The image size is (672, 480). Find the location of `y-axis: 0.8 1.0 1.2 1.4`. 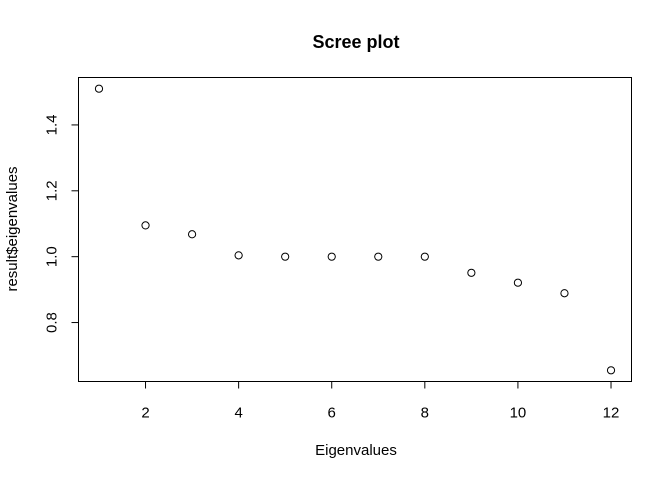

y-axis: 0.8 1.0 1.2 1.4 is located at coordinates (61, 223).